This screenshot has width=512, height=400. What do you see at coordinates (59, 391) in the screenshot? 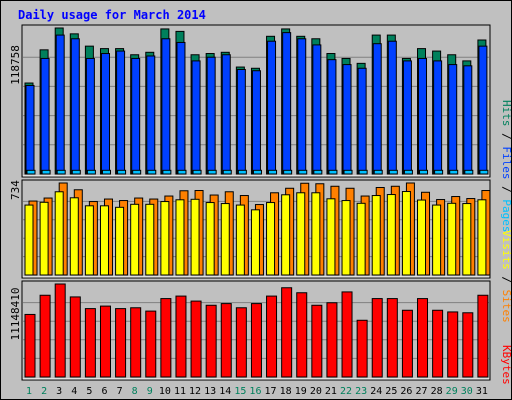
I see `x-tick-label: 3` at bounding box center [59, 391].